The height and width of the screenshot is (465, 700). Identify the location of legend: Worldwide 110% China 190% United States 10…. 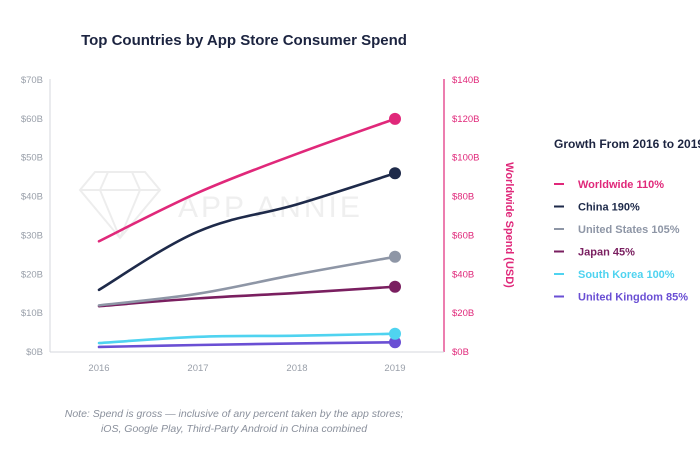
(621, 241).